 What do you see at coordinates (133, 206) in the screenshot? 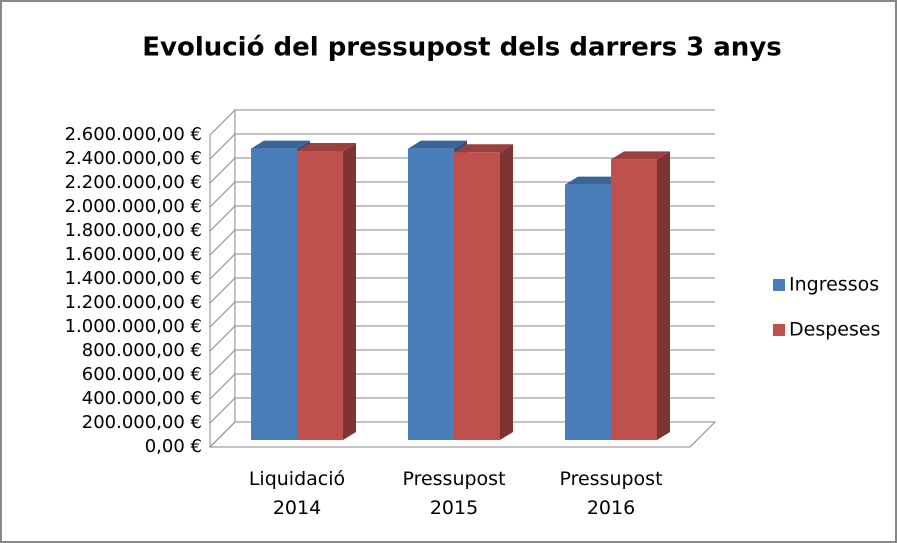
I see `y-tick-label: 2.000.000,00 €` at bounding box center [133, 206].